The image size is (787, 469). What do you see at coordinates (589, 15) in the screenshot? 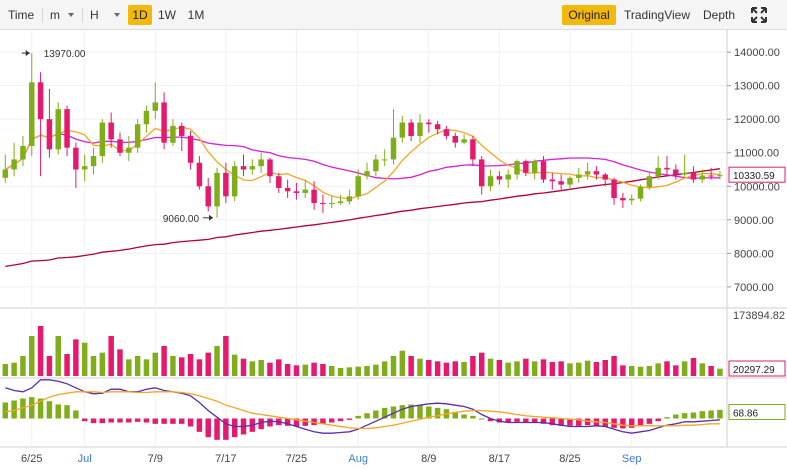
I see `view-original-button: Original` at bounding box center [589, 15].